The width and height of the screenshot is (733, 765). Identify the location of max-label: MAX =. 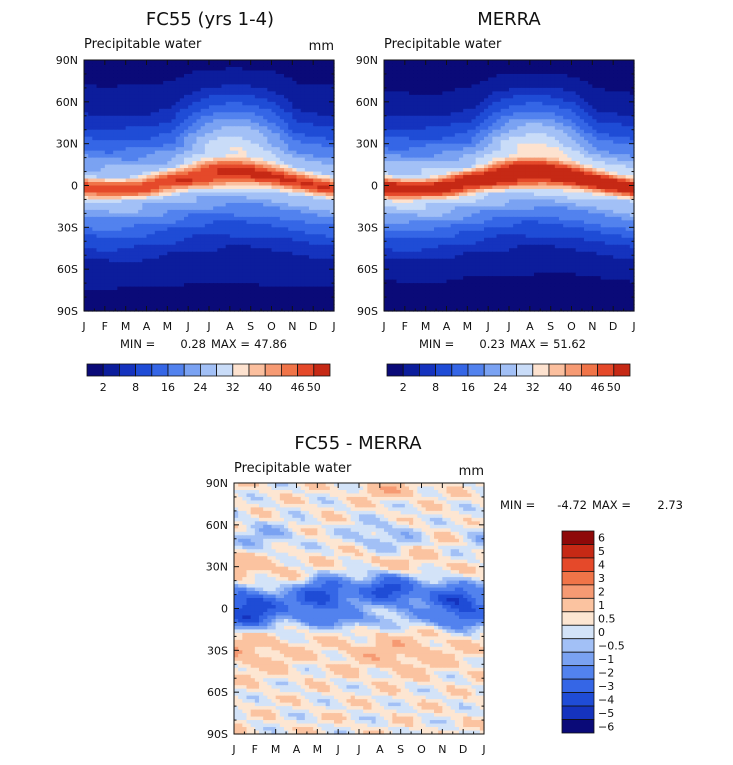
(230, 344).